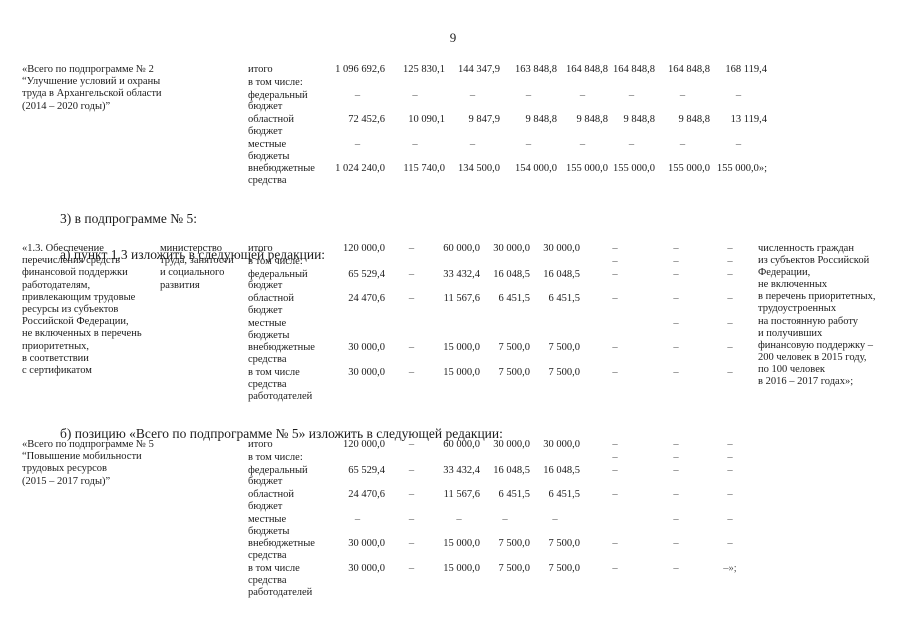  What do you see at coordinates (366, 470) in the screenshot?
I see `budget-cell: 65 529,4` at bounding box center [366, 470].